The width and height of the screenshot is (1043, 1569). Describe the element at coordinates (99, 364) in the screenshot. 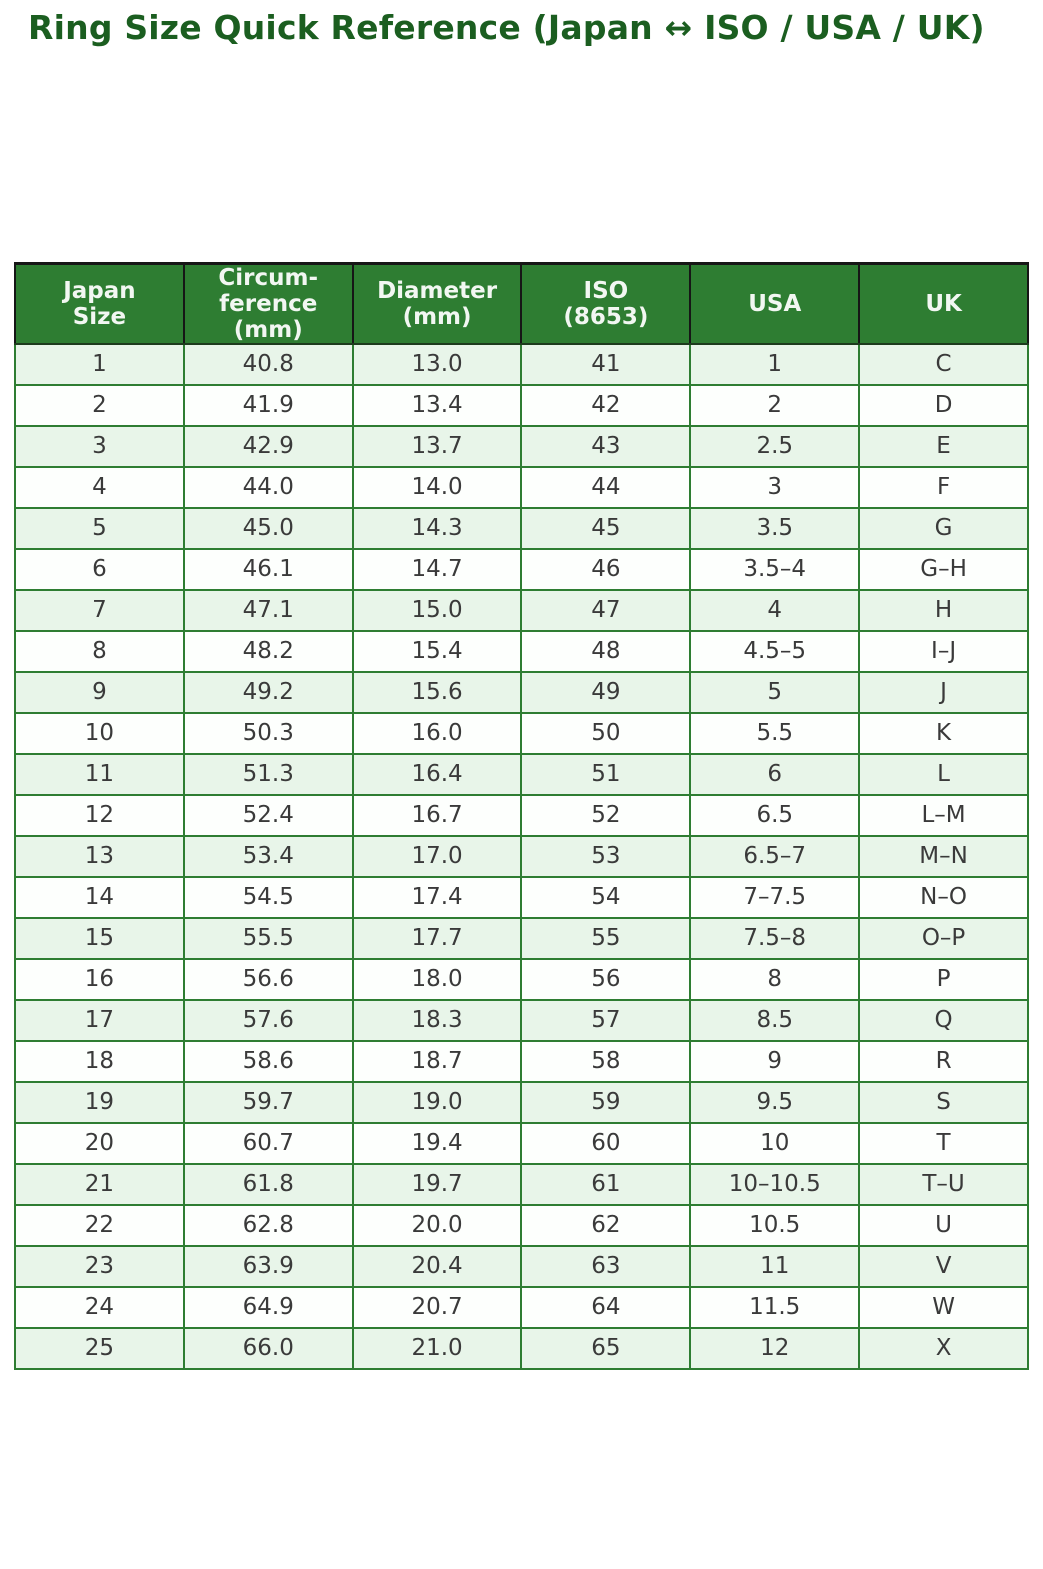

I see `cell-japan-size: 1` at that location.